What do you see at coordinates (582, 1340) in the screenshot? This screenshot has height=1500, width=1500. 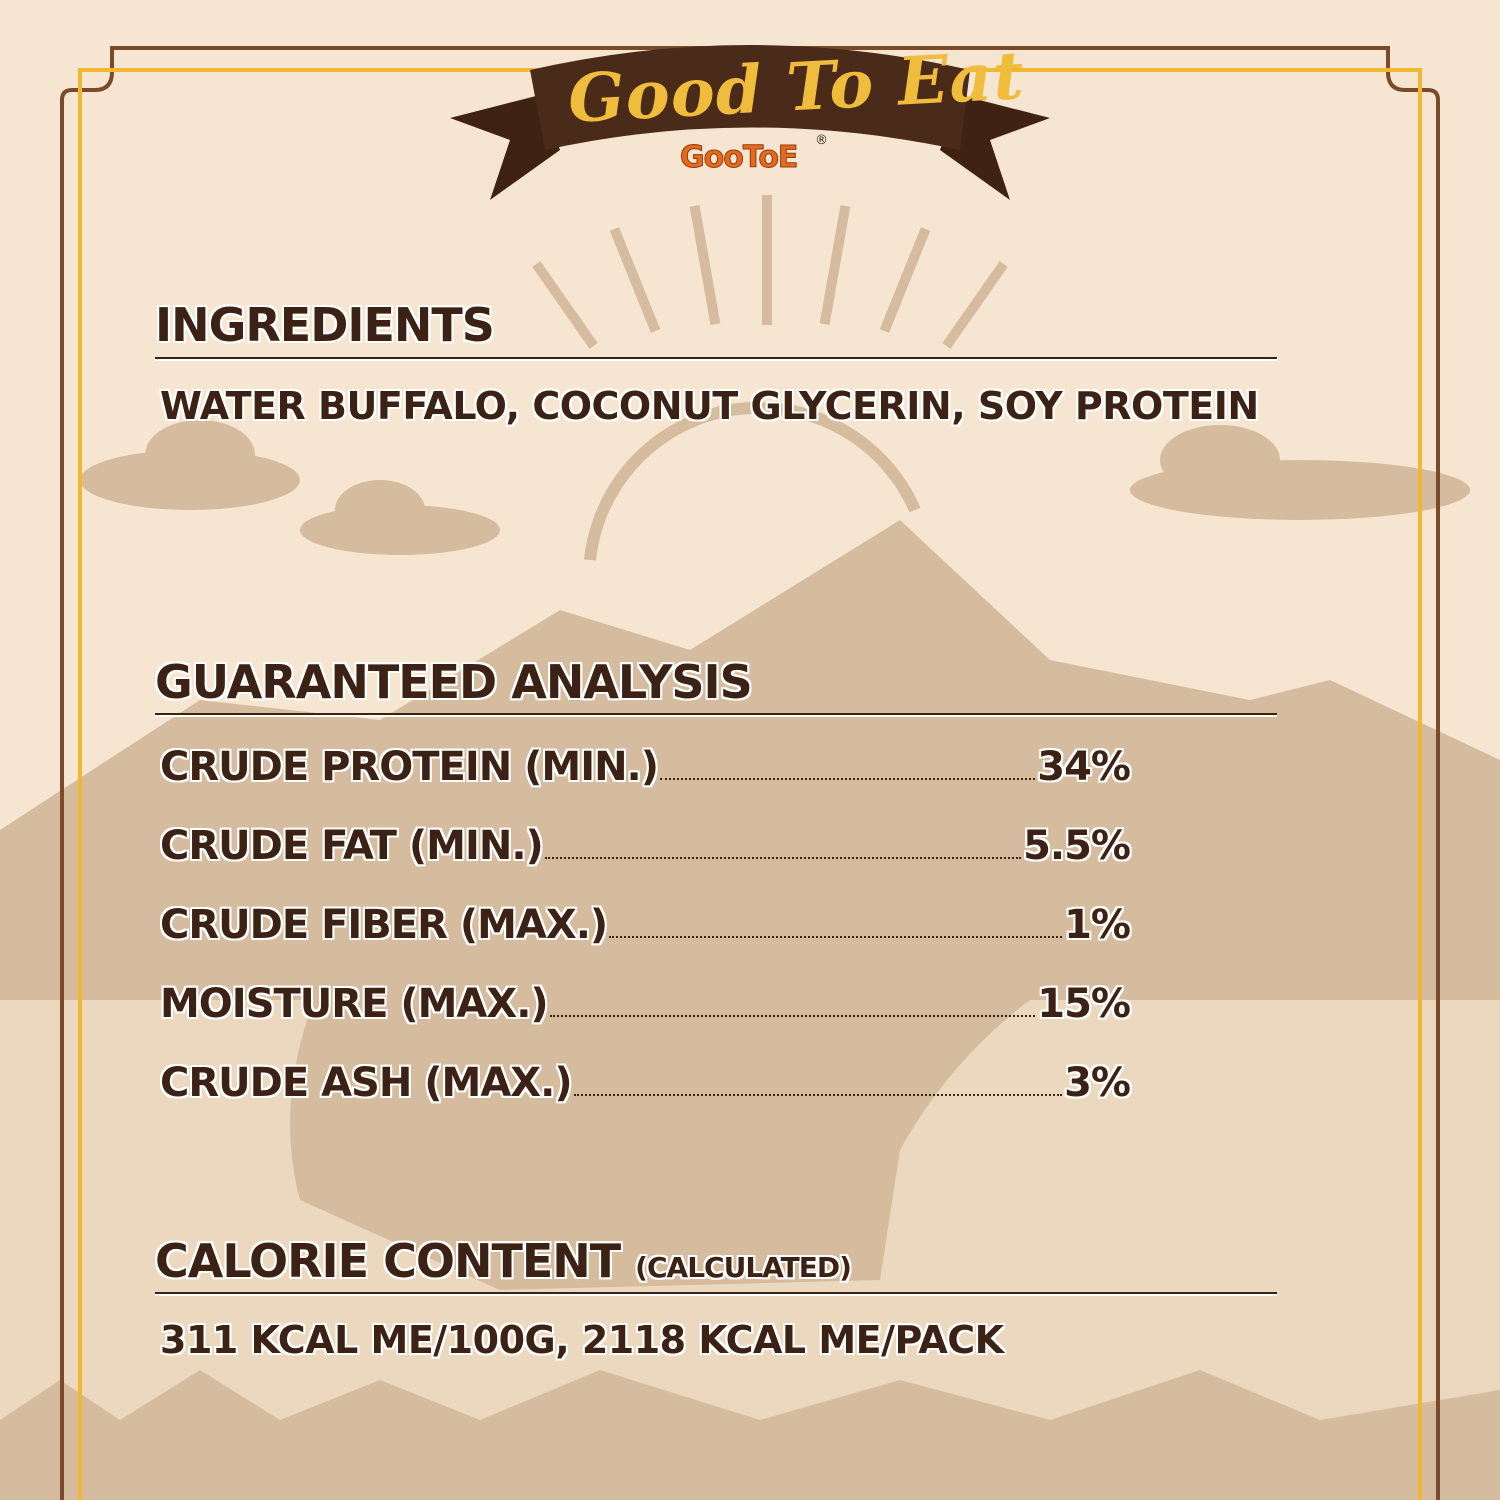 I see `calories-text: 311 KCAL ME/100G, 2118 KCAL ME/PACK` at bounding box center [582, 1340].